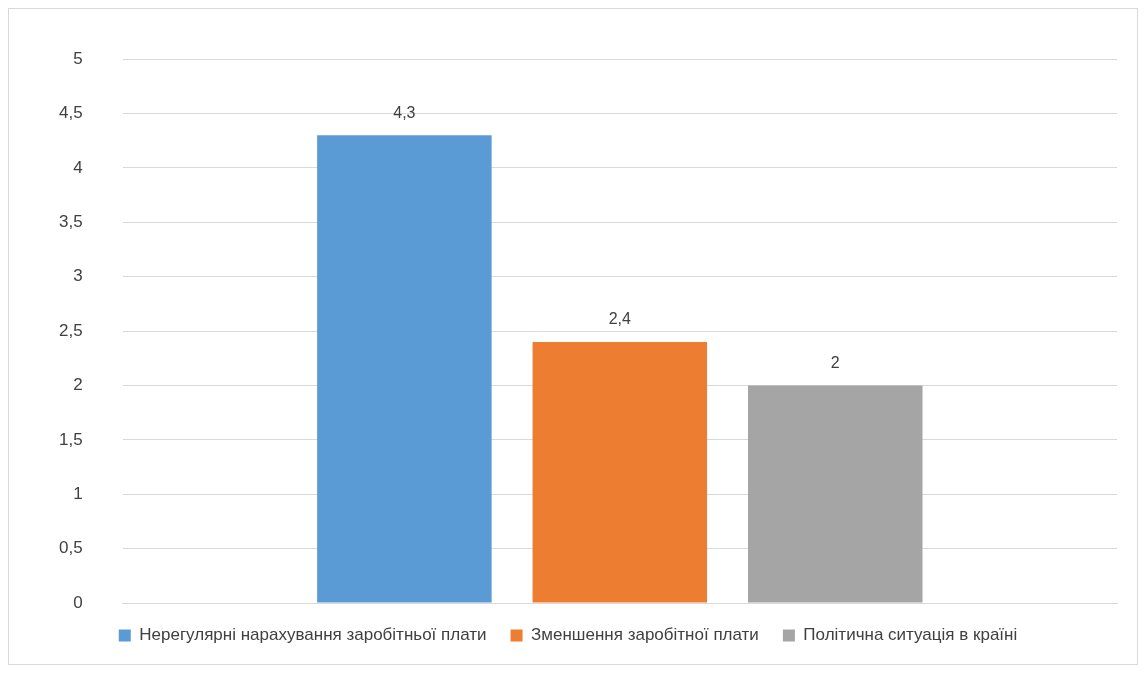 The image size is (1147, 675). I want to click on y-tick-label: 1, so click(78, 493).